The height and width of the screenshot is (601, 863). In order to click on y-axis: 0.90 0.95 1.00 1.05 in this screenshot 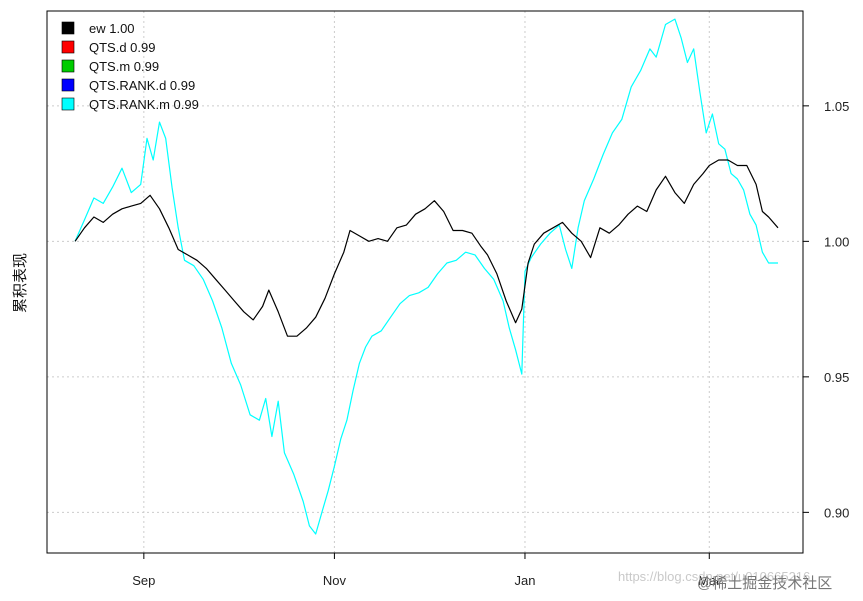, I will do `click(826, 309)`.